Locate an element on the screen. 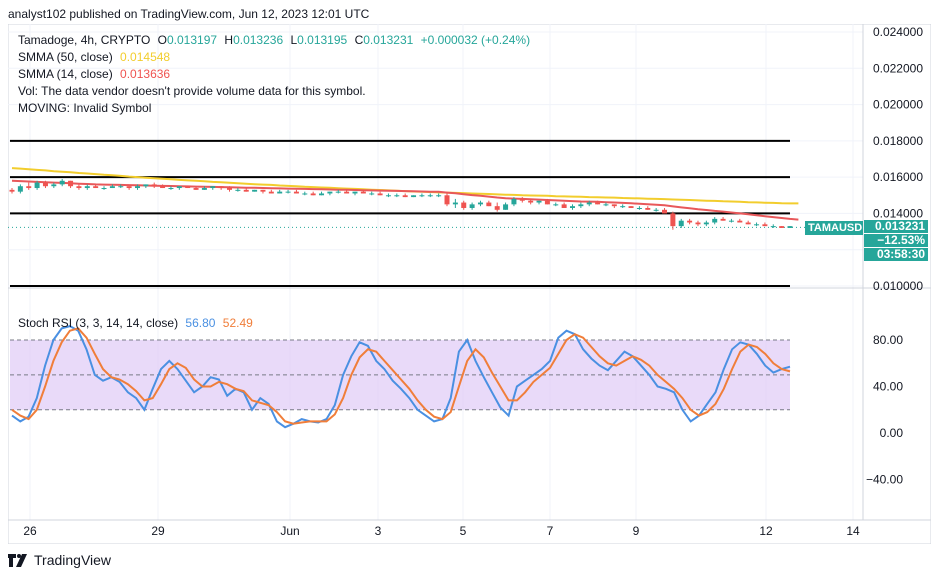  legend-smma50-label: SMMA (50, close) is located at coordinates (65, 57).